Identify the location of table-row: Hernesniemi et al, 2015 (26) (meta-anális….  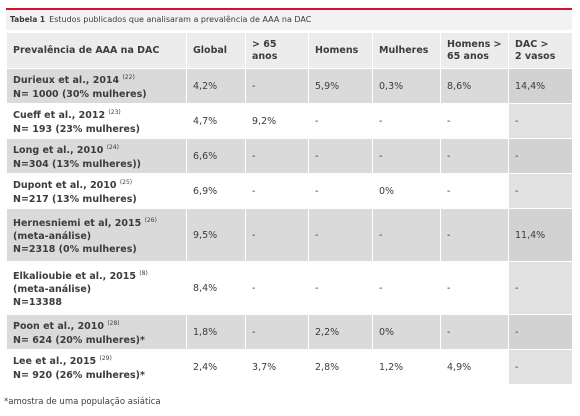
(289, 235).